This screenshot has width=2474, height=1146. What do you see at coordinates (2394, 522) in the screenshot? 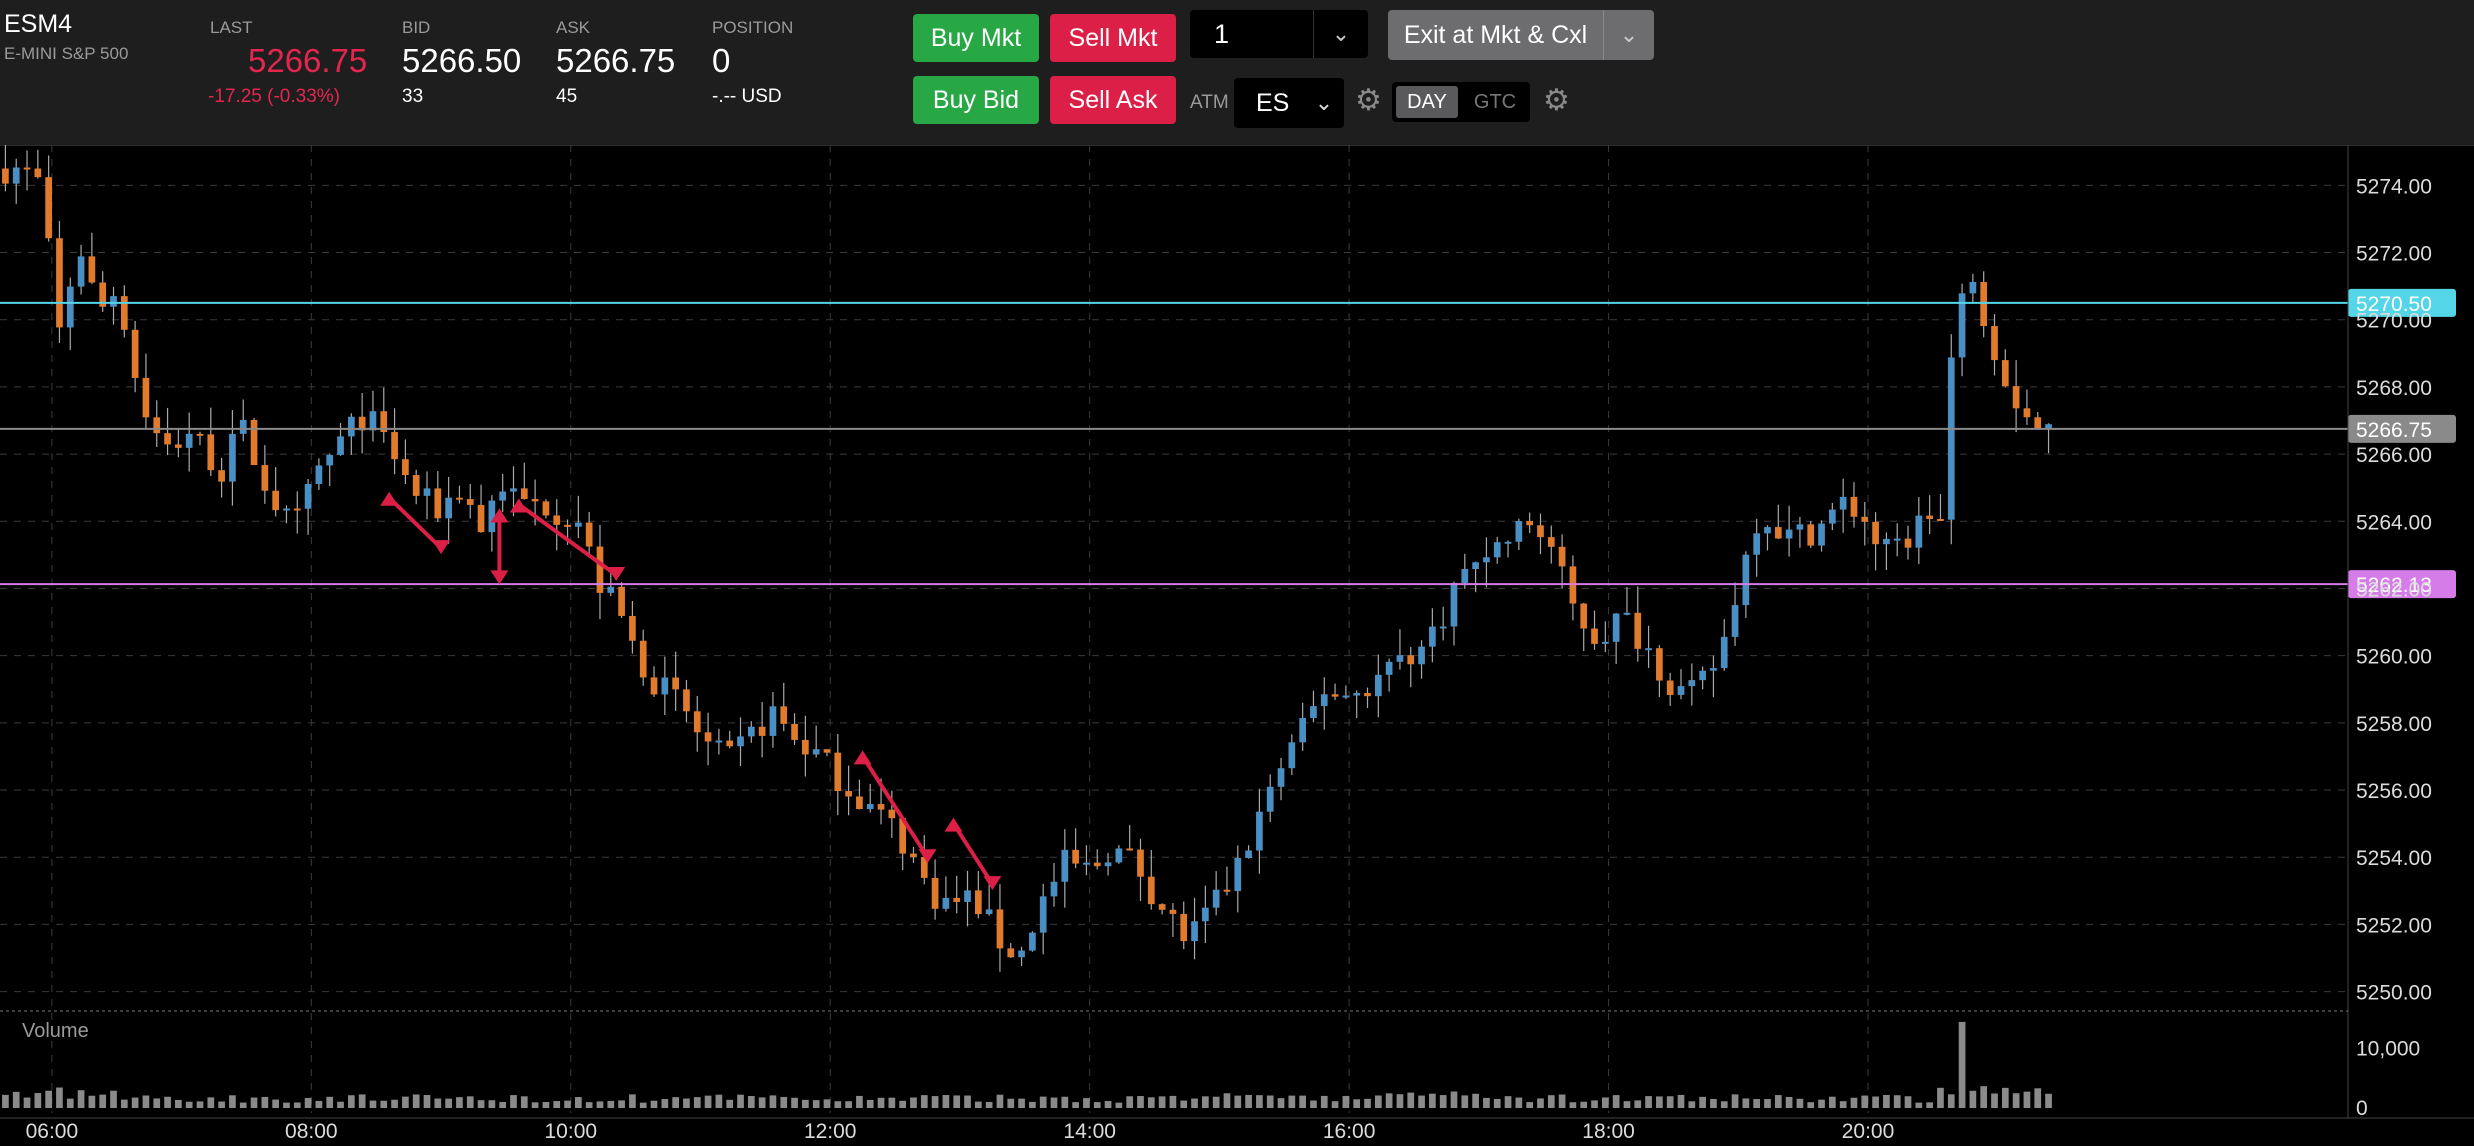
I see `price-tick-label: 5264.00` at bounding box center [2394, 522].